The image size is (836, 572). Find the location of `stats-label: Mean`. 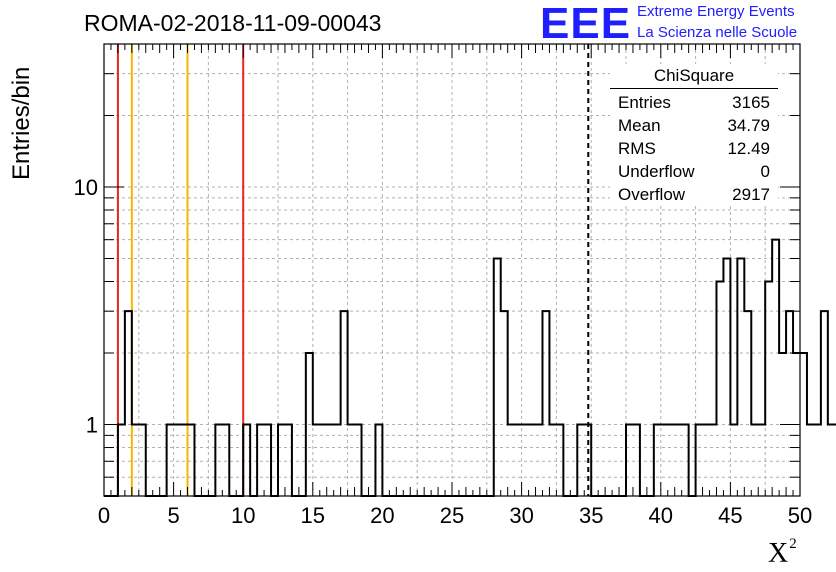

stats-label: Mean is located at coordinates (639, 125).